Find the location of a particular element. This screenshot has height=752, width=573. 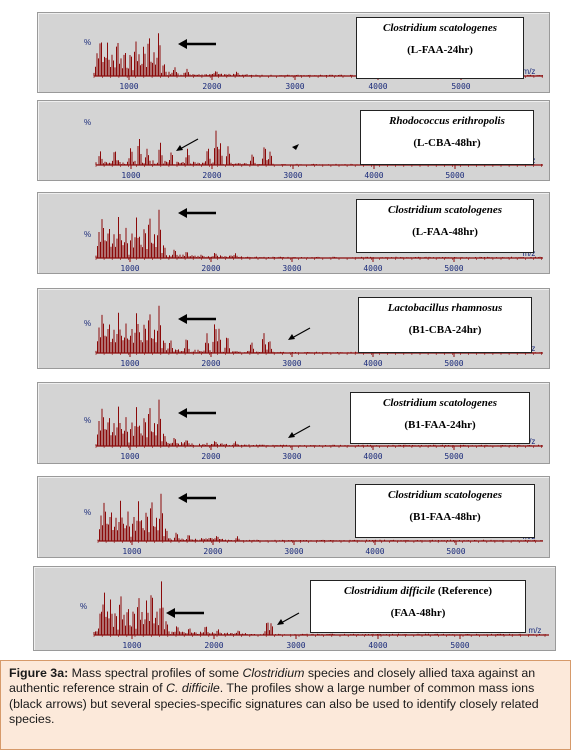

reference-tag: (Reference) is located at coordinates (464, 591).